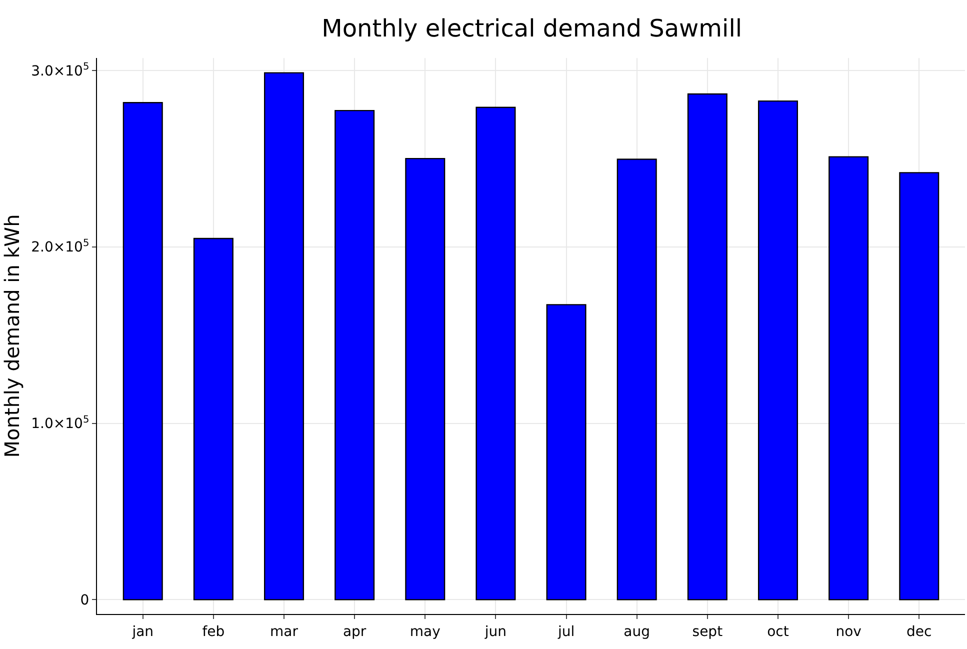 The height and width of the screenshot is (649, 967). Describe the element at coordinates (532, 28) in the screenshot. I see `chart-title: Monthly electrical demand Sawmill` at that location.